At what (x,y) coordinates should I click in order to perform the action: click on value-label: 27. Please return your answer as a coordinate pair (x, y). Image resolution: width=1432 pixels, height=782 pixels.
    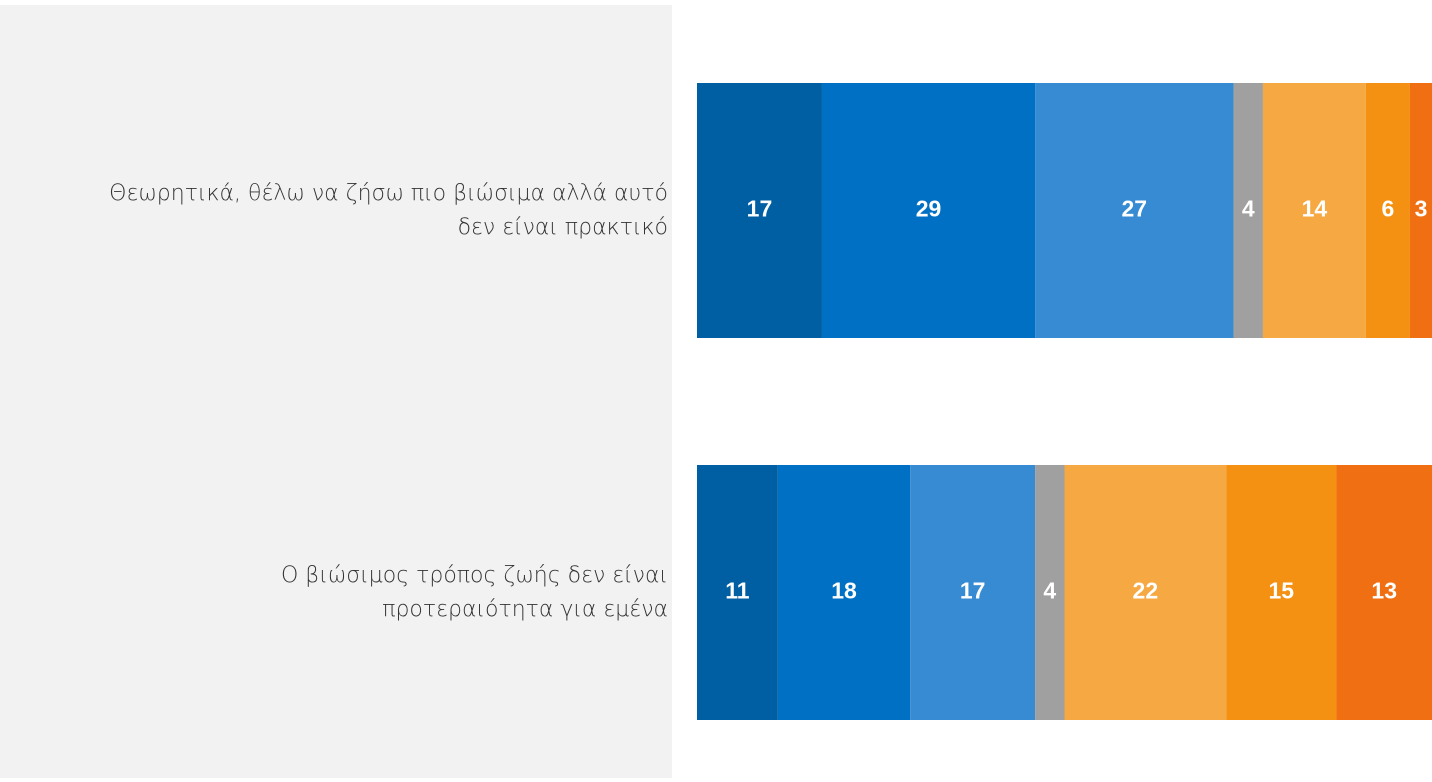
    Looking at the image, I should click on (1135, 209).